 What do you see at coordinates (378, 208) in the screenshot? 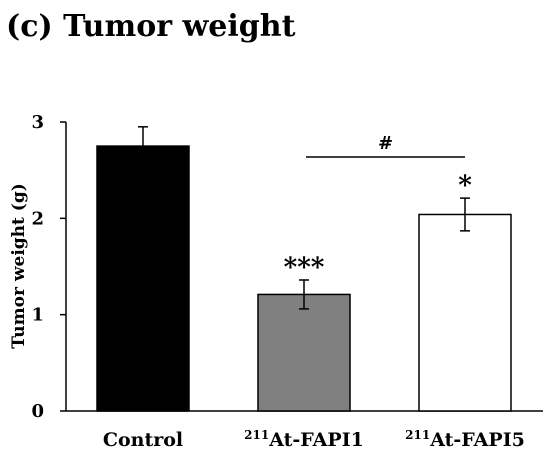
I see `annotations: ****#` at bounding box center [378, 208].